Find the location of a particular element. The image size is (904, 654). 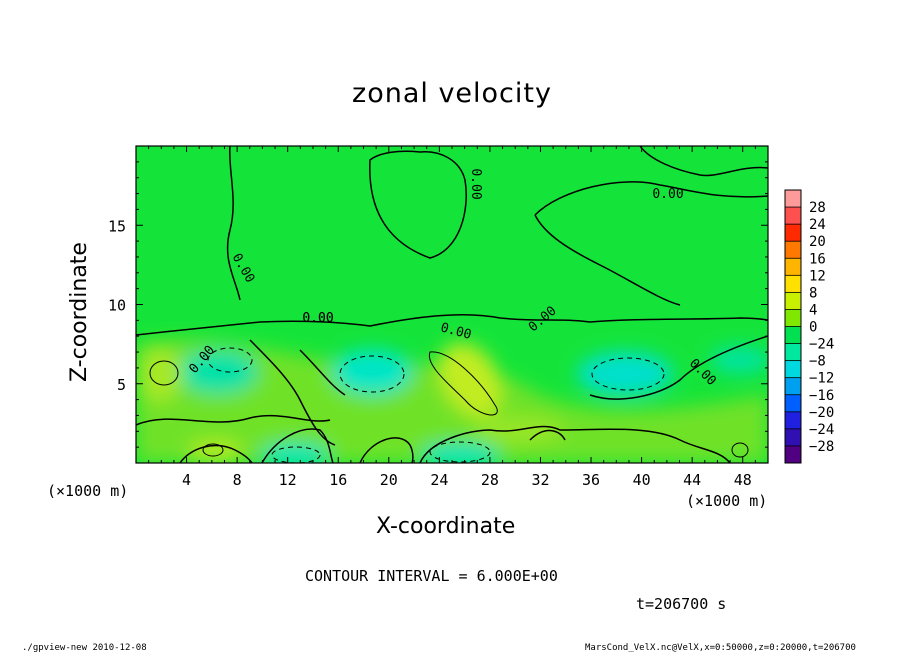

x-tick-label: 4 is located at coordinates (186, 480).